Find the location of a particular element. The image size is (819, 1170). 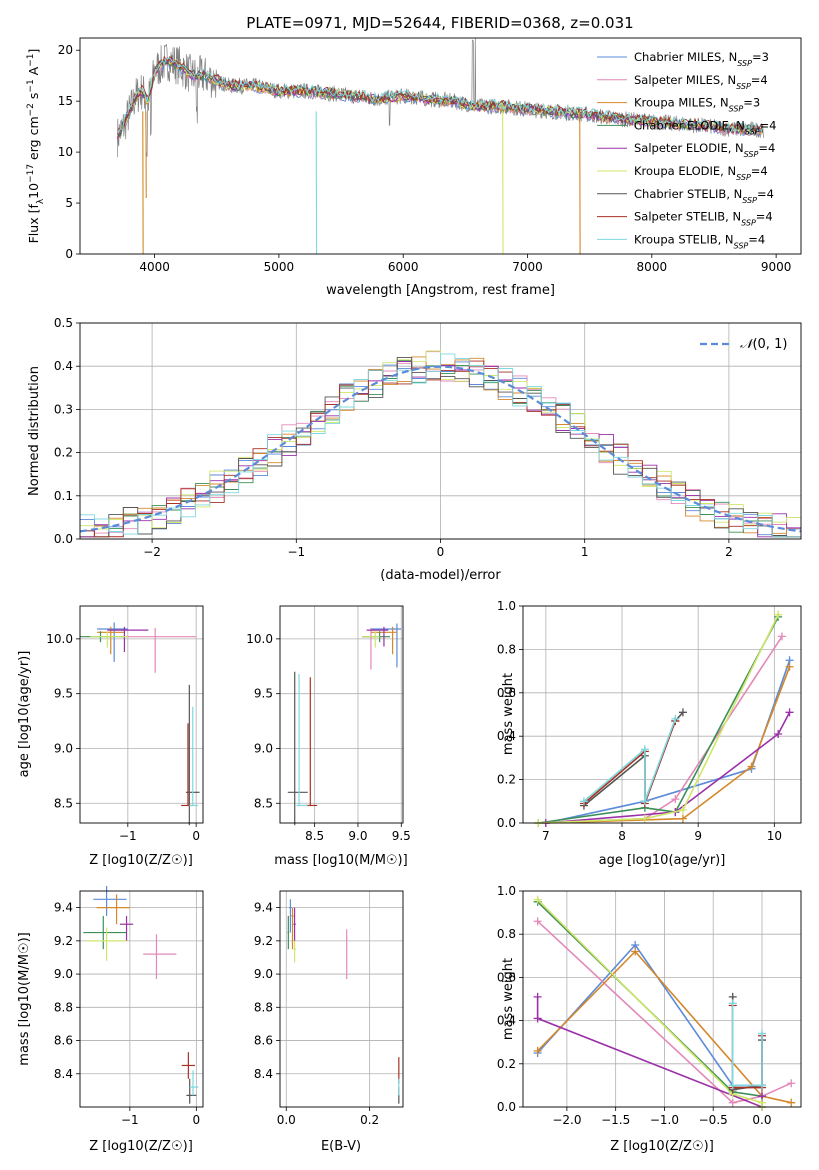

y-tick-label: 0.8 is located at coordinates (506, 934).